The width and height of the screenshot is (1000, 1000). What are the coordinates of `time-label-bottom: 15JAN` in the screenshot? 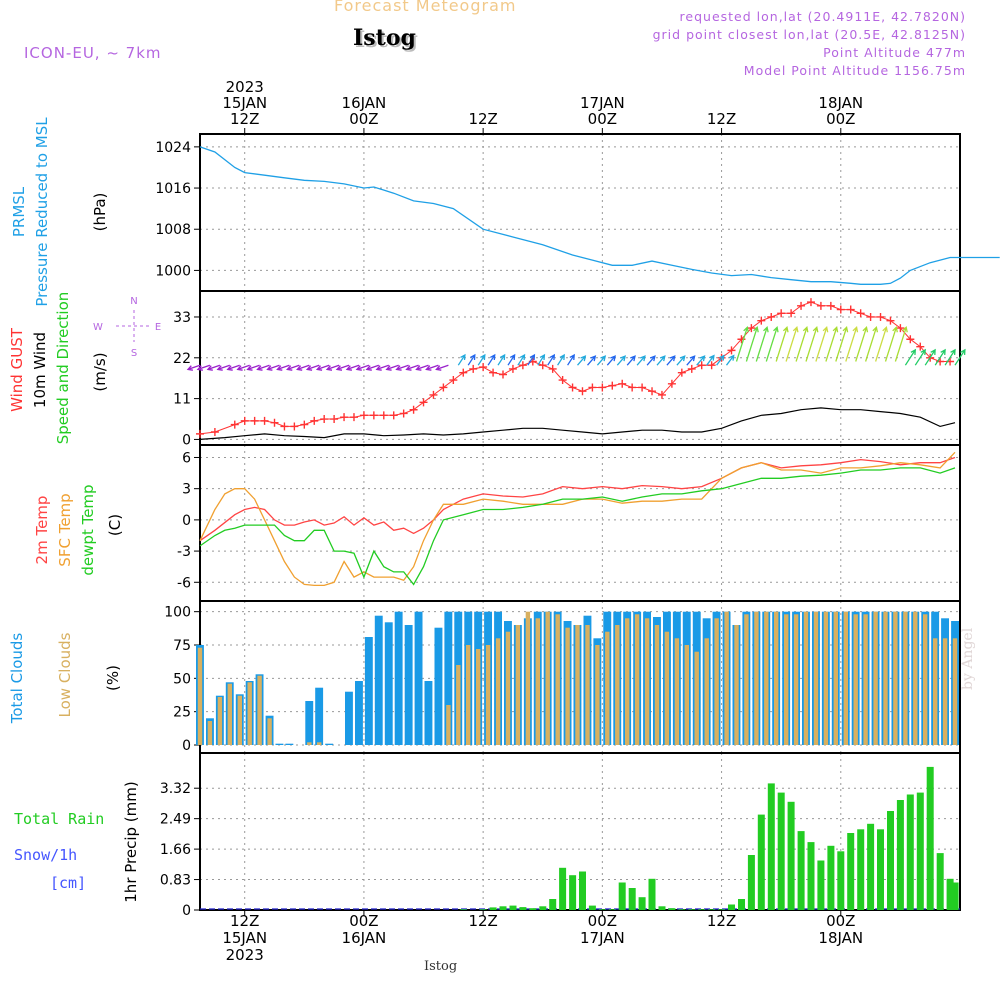 It's located at (244, 938).